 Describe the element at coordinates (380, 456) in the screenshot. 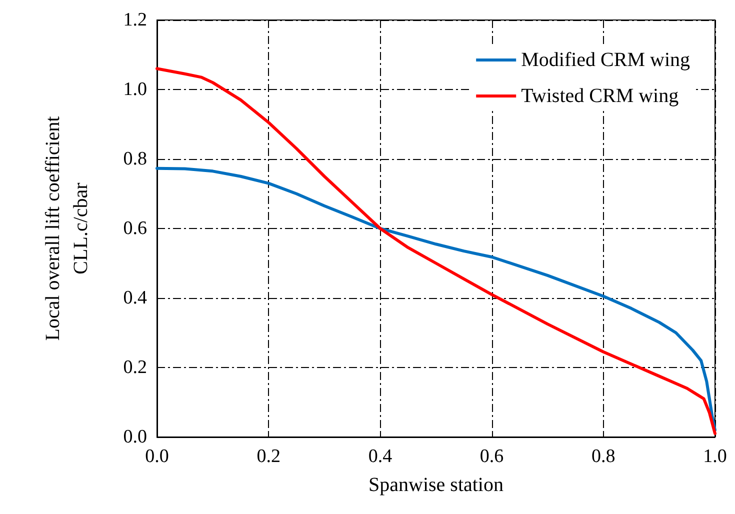

I see `x-tick-label: 0.4` at that location.